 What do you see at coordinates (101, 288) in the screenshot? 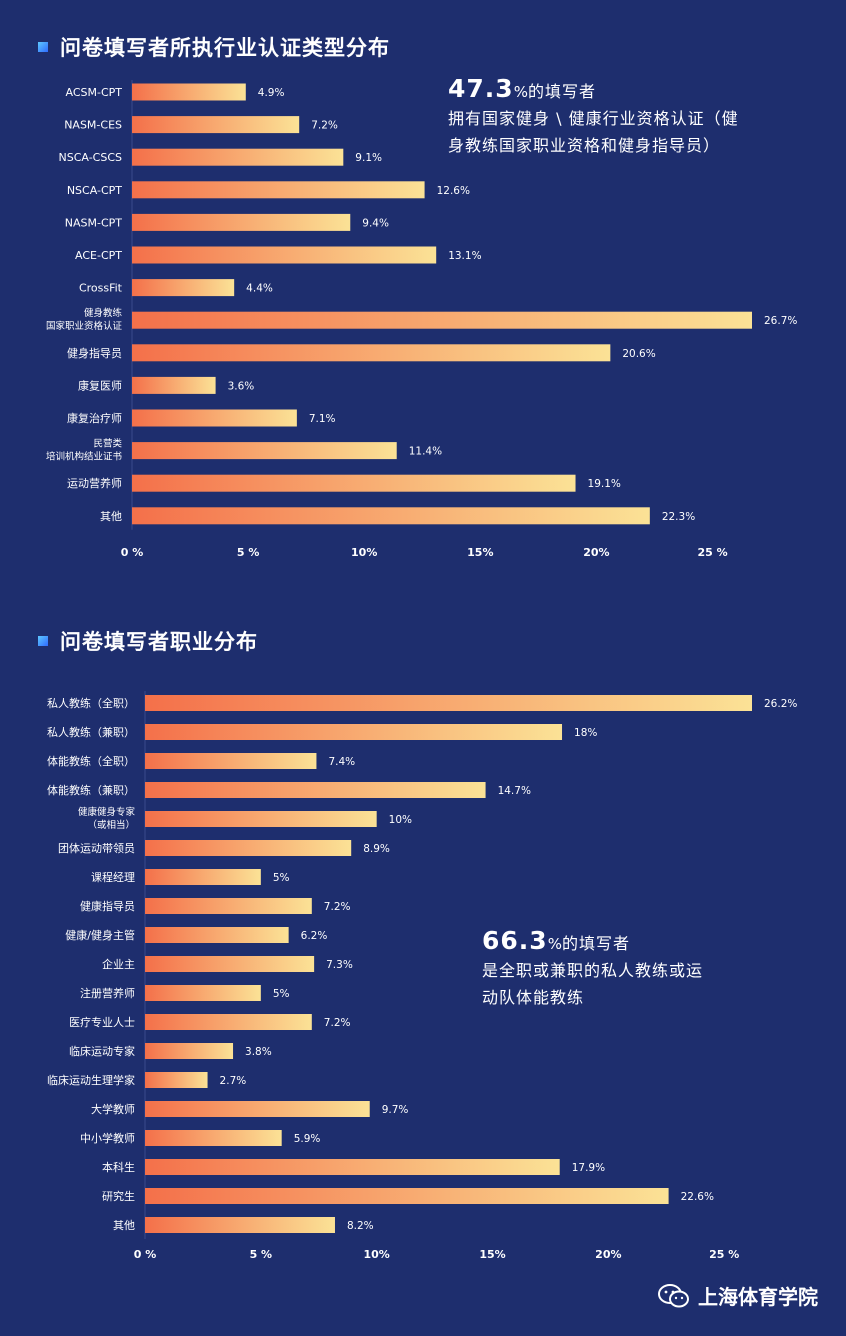
I see `category-label: CrossFit` at bounding box center [101, 288].